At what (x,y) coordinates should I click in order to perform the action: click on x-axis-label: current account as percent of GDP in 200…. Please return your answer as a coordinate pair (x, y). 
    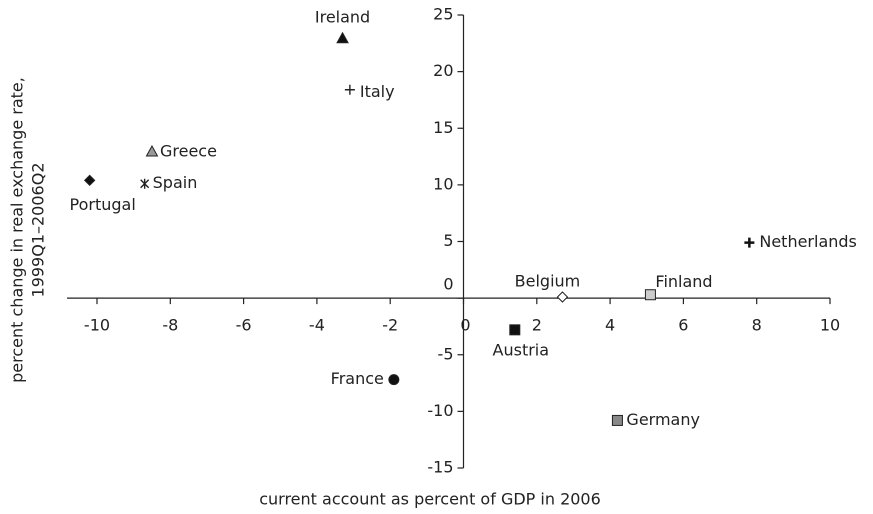
    Looking at the image, I should click on (430, 499).